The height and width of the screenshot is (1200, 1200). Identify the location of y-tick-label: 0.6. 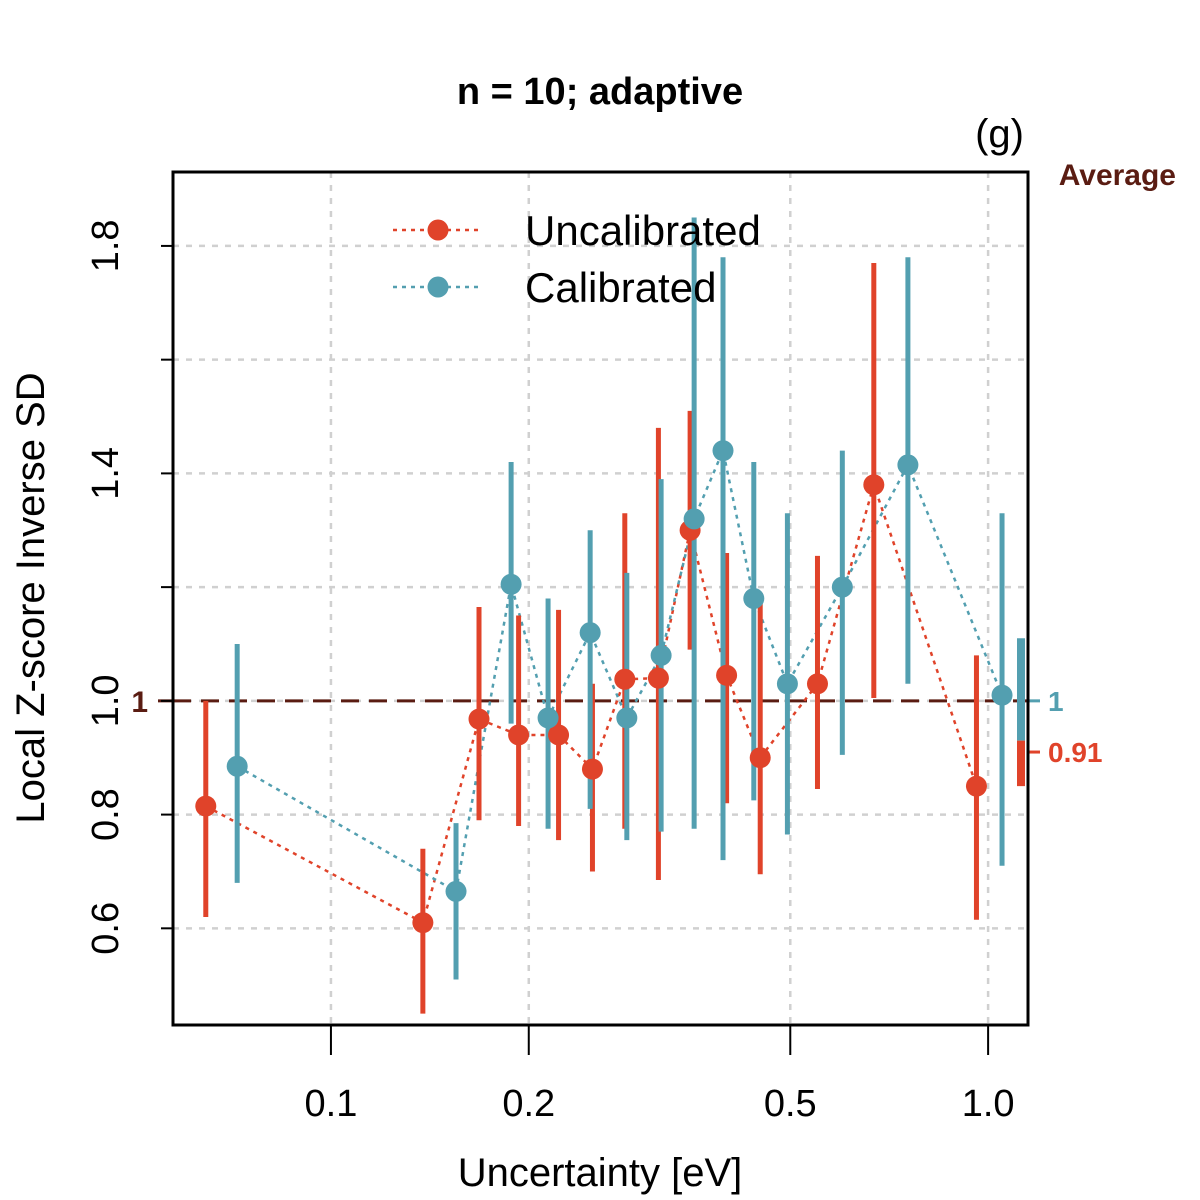
(106, 928).